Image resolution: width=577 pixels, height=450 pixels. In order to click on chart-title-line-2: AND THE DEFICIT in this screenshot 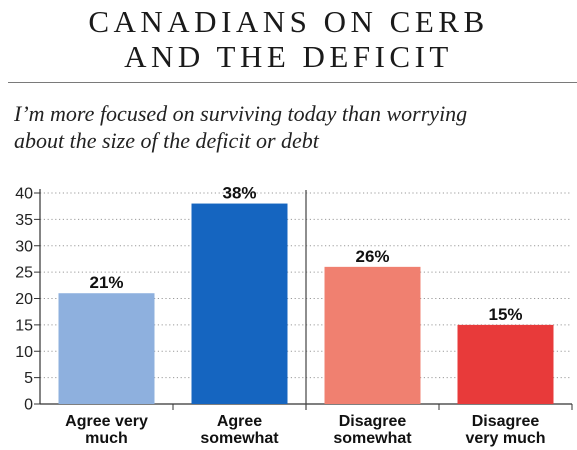, I will do `click(288, 56)`.